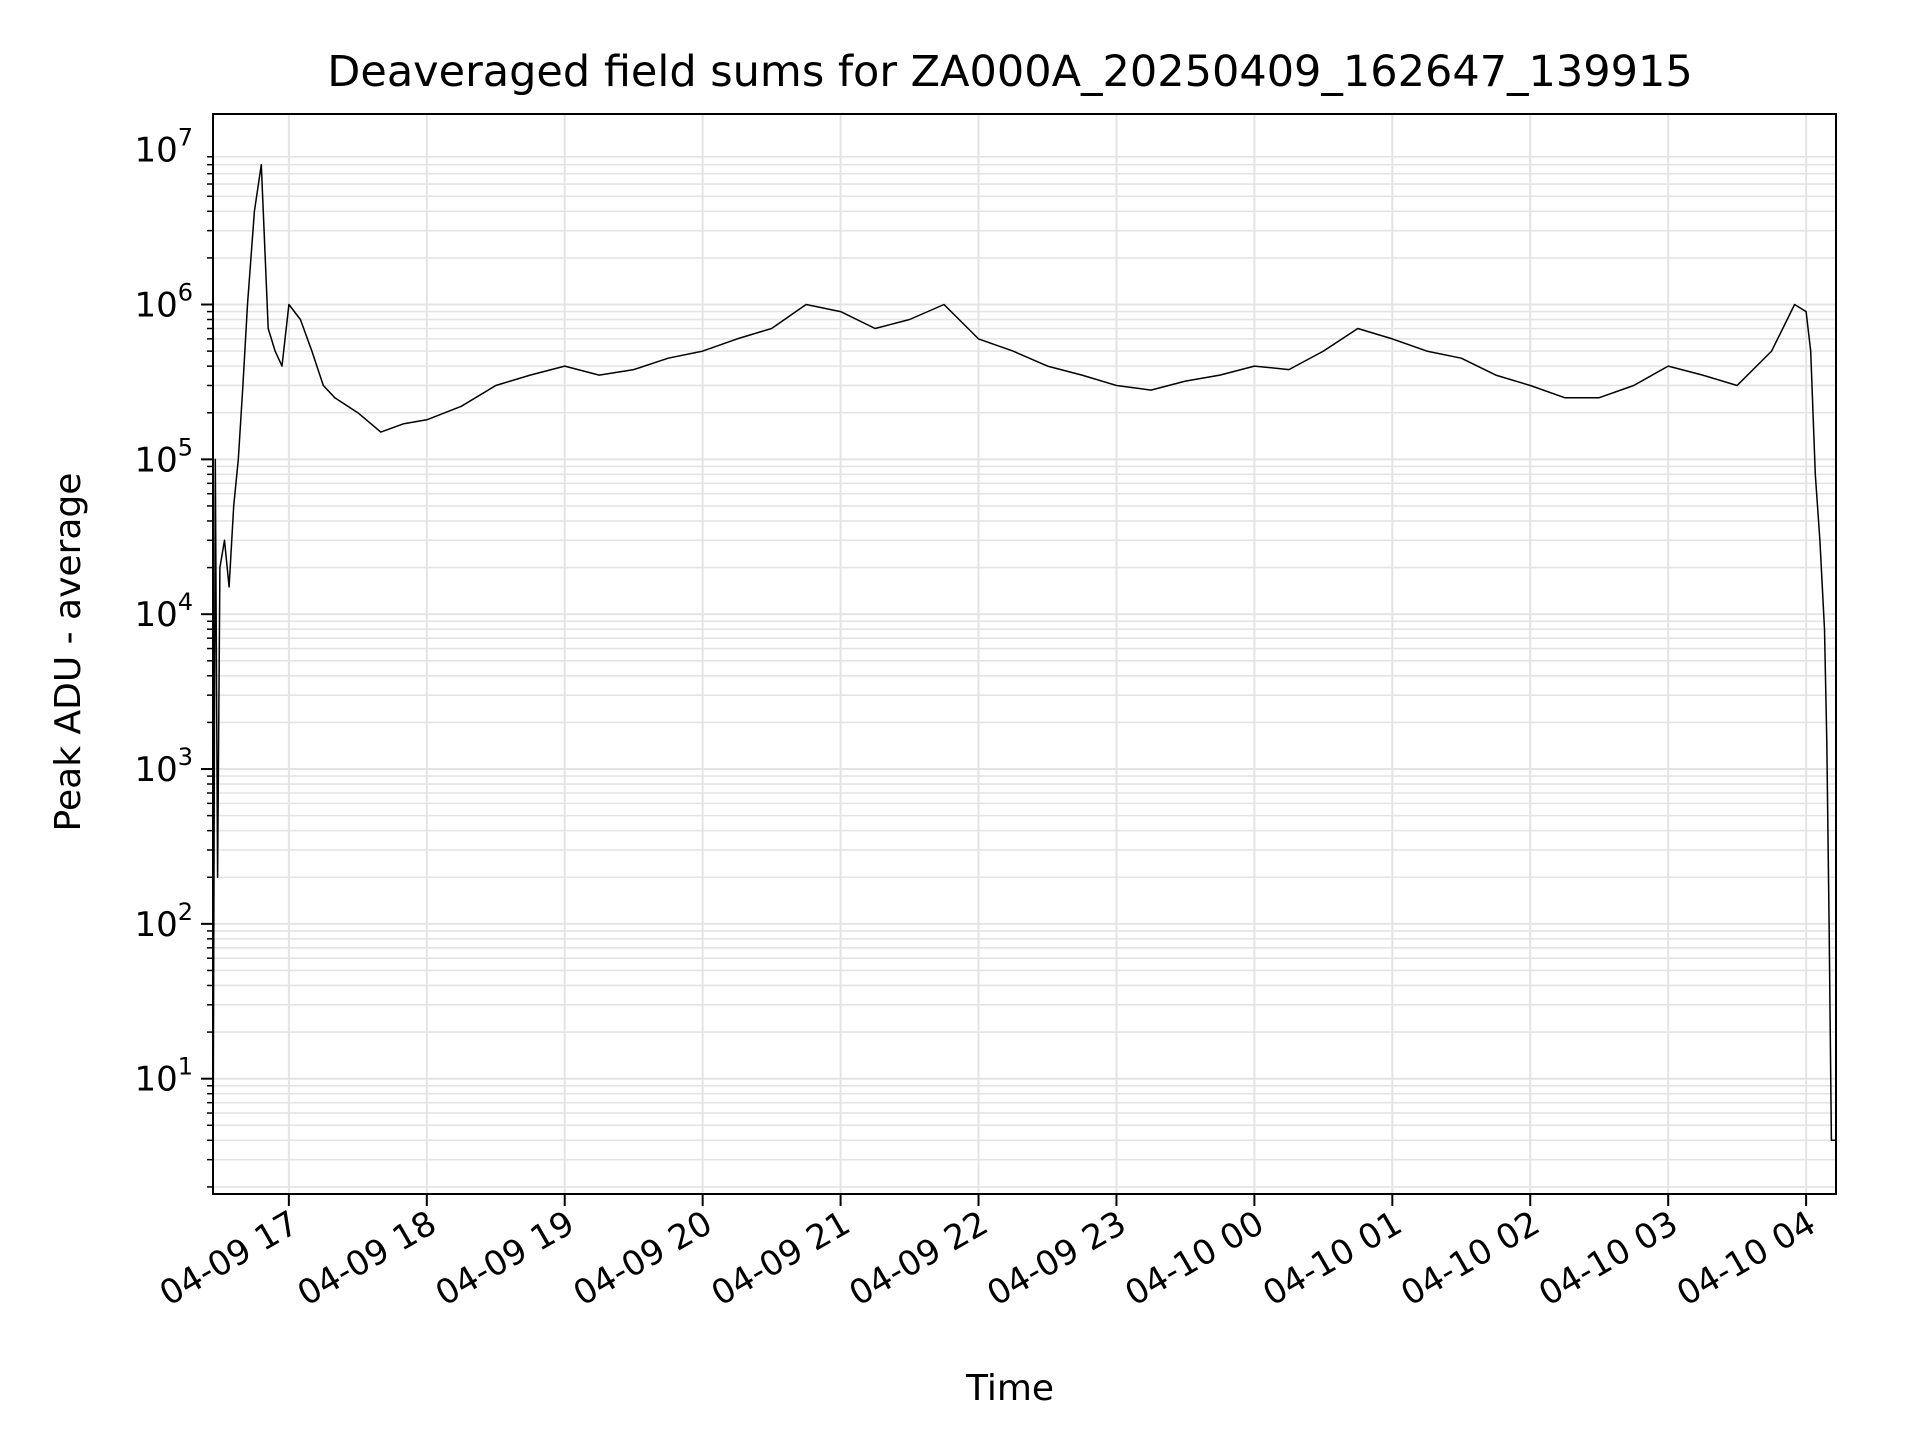  What do you see at coordinates (163, 456) in the screenshot?
I see `y-tick-label: 10⁵` at bounding box center [163, 456].